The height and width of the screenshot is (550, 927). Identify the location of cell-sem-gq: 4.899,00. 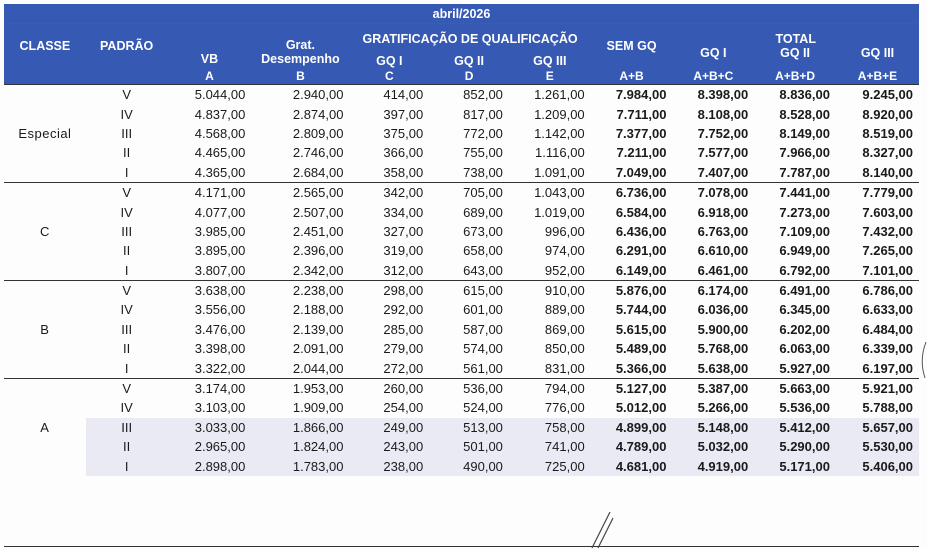
(631, 427).